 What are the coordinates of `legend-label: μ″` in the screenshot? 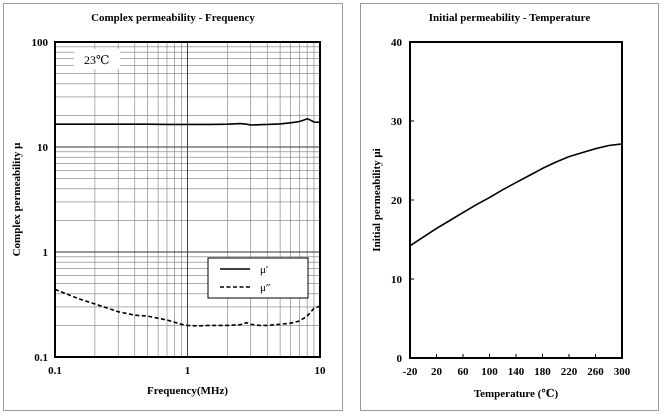 It's located at (265, 288).